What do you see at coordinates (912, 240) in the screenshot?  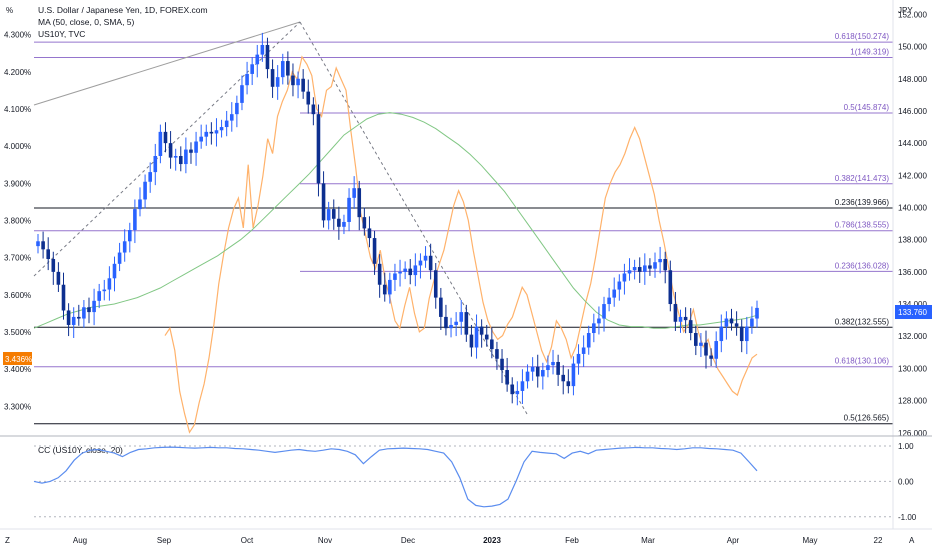 I see `right-tick-label: 138.000` at bounding box center [912, 240].